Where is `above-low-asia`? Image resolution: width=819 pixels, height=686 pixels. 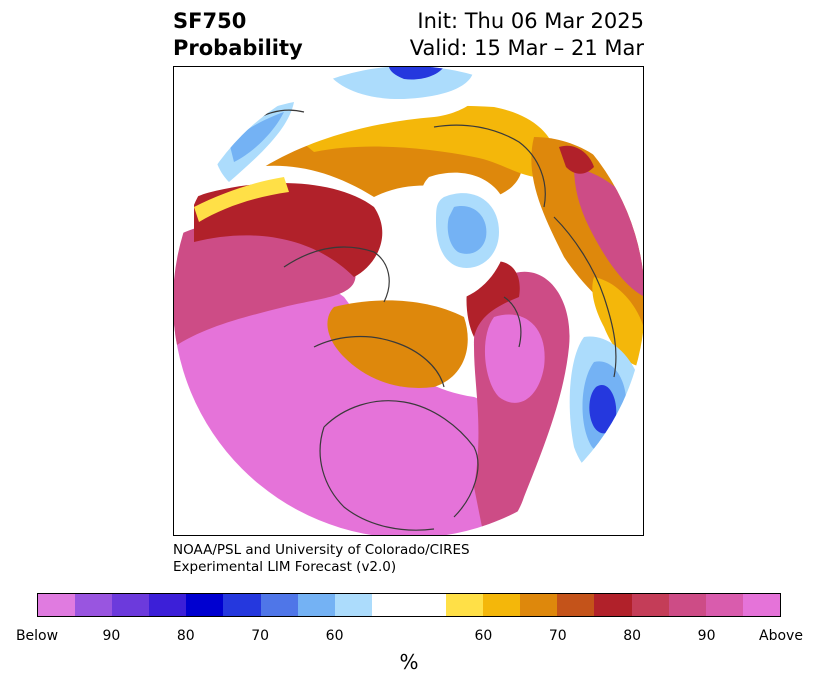 above-low-asia is located at coordinates (617, 322).